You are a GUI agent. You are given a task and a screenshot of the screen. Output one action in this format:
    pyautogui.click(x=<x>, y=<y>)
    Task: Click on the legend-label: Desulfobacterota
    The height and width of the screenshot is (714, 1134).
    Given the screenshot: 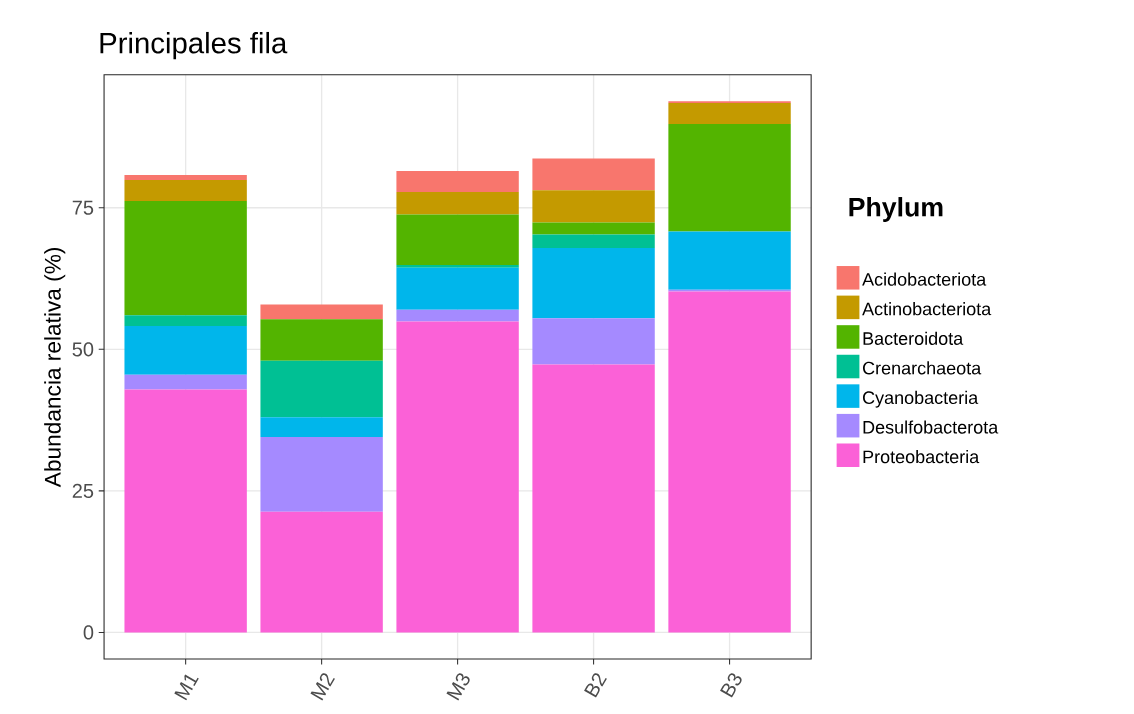 What is the action you would take?
    pyautogui.click(x=931, y=427)
    